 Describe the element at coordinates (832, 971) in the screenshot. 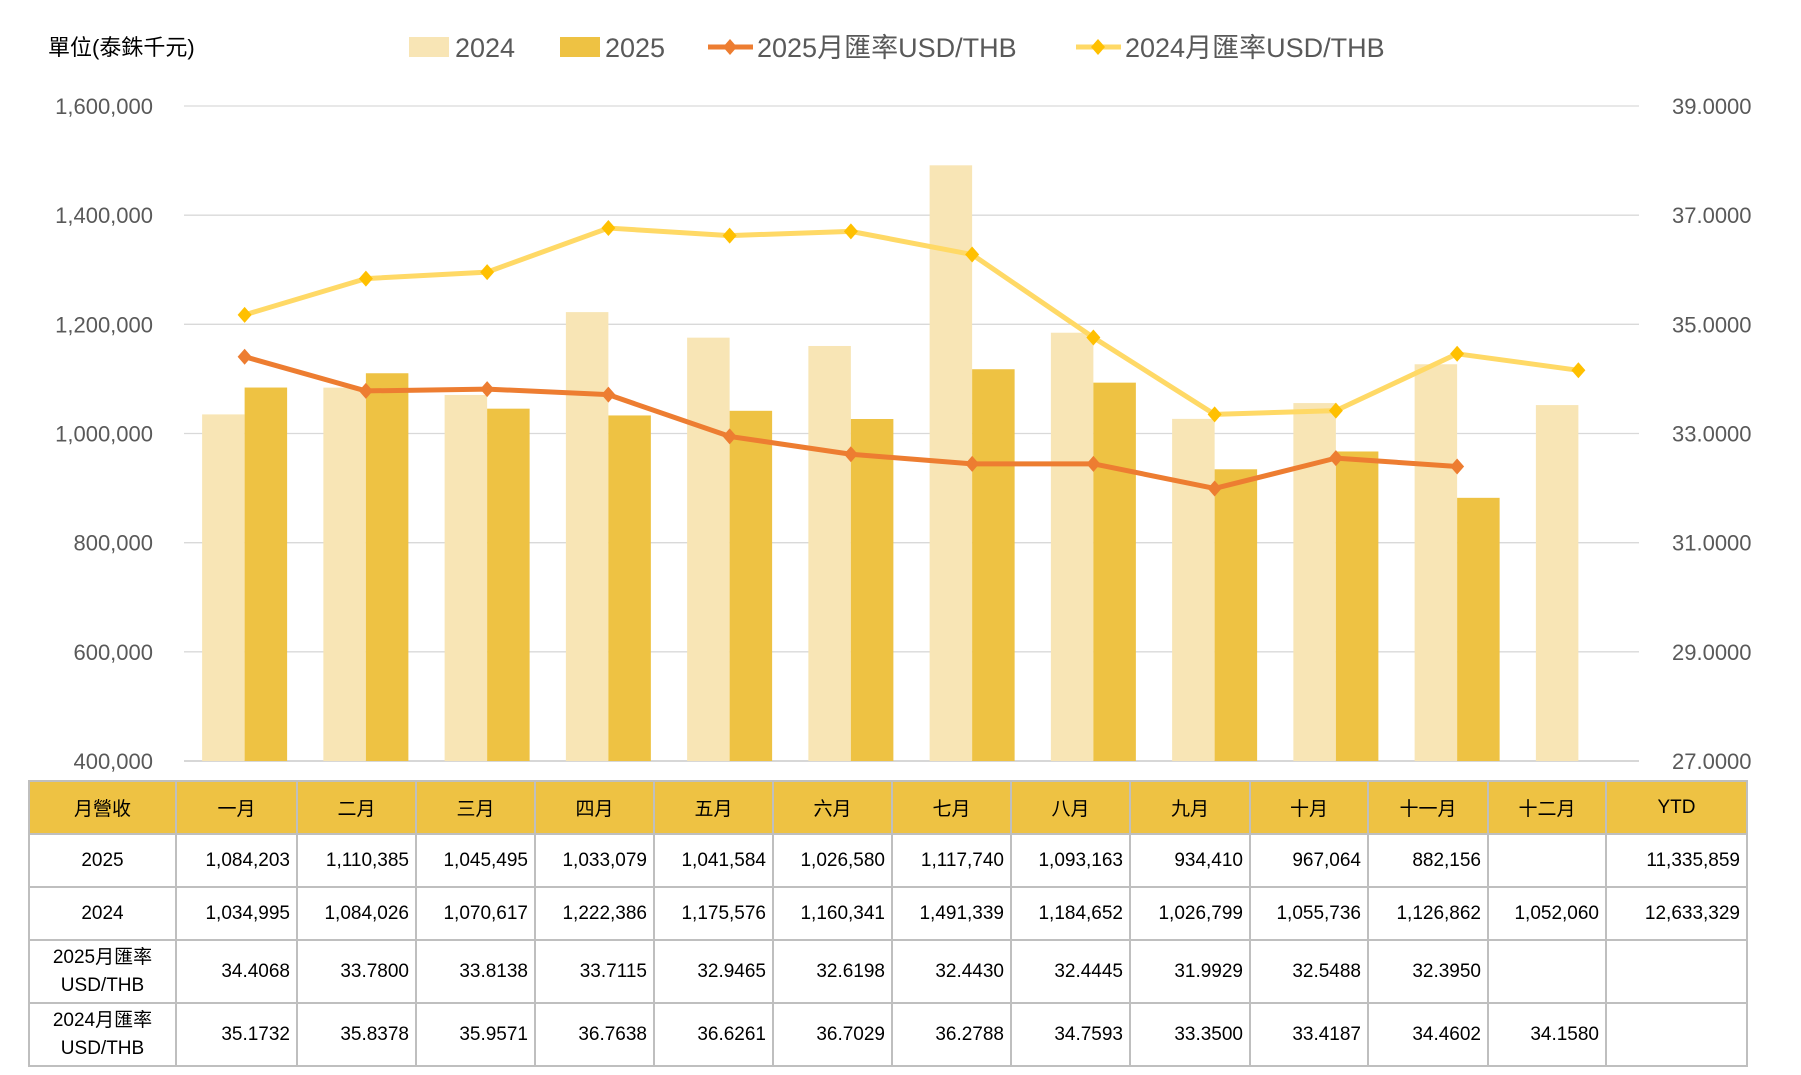

I see `table-cell: 32.6198` at that location.